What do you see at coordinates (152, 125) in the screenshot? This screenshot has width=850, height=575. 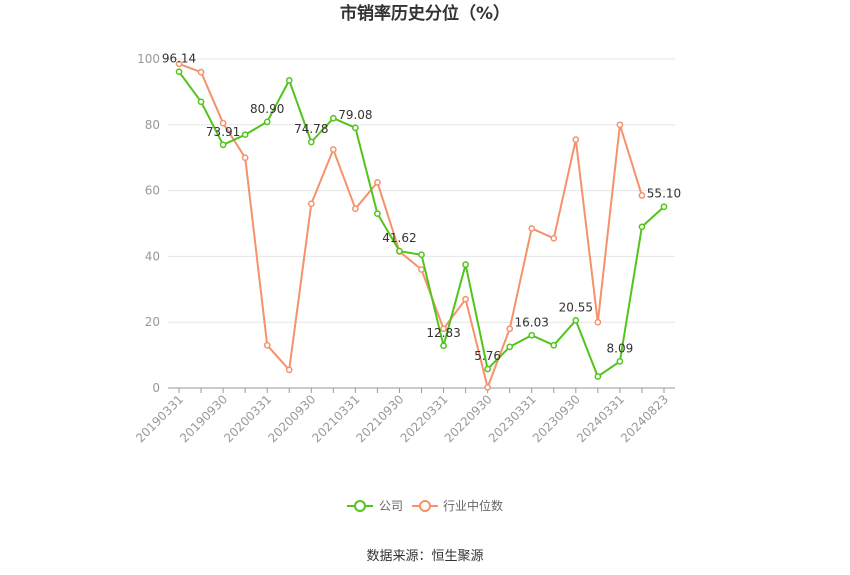 I see `y-tick-label: 80` at bounding box center [152, 125].